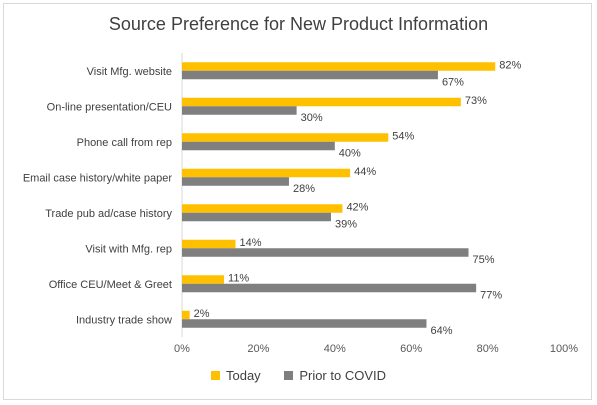  What do you see at coordinates (98, 178) in the screenshot?
I see `category-label: Email case history/white paper` at bounding box center [98, 178].